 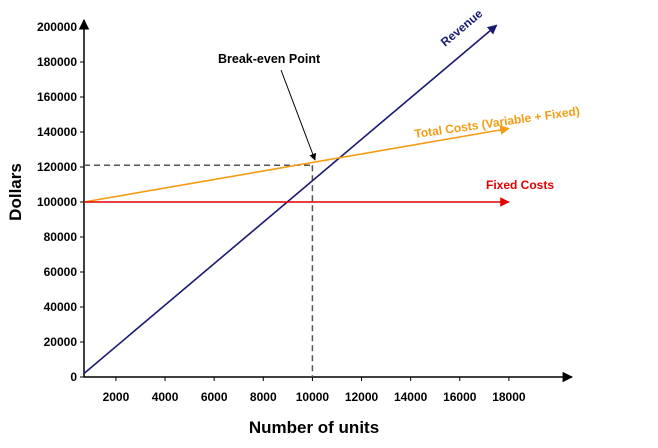 What do you see at coordinates (296, 164) in the screenshot?
I see `series-line-total-costs` at bounding box center [296, 164].